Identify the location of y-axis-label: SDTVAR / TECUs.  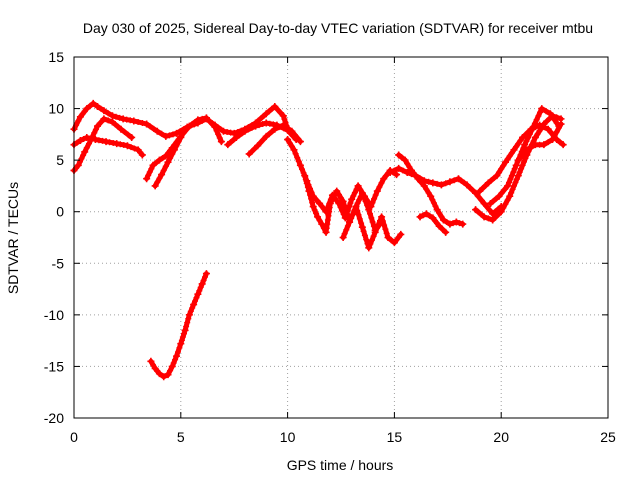
(13, 238).